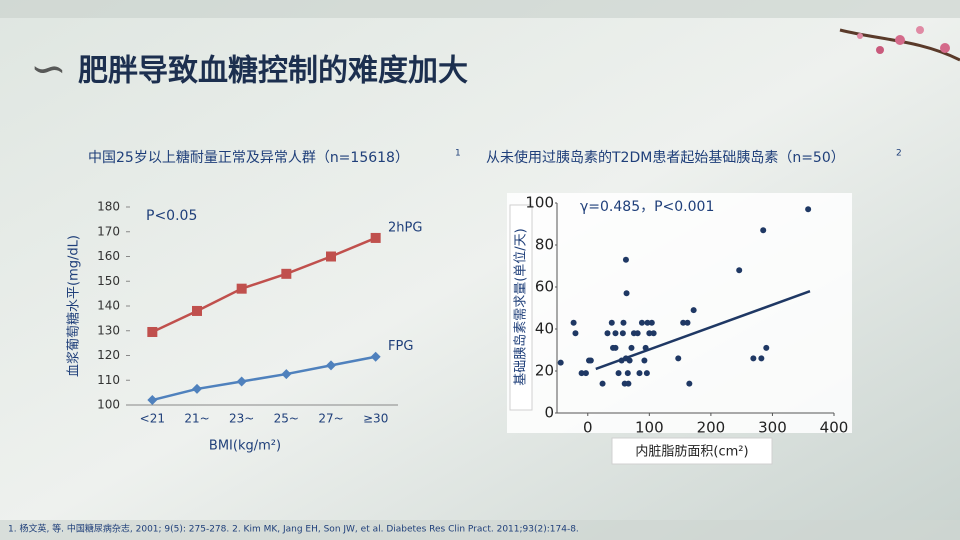  What do you see at coordinates (248, 158) in the screenshot?
I see `chart-heading: 中国25岁以上糖耐量正常及异常人群（n=15618）` at bounding box center [248, 158].